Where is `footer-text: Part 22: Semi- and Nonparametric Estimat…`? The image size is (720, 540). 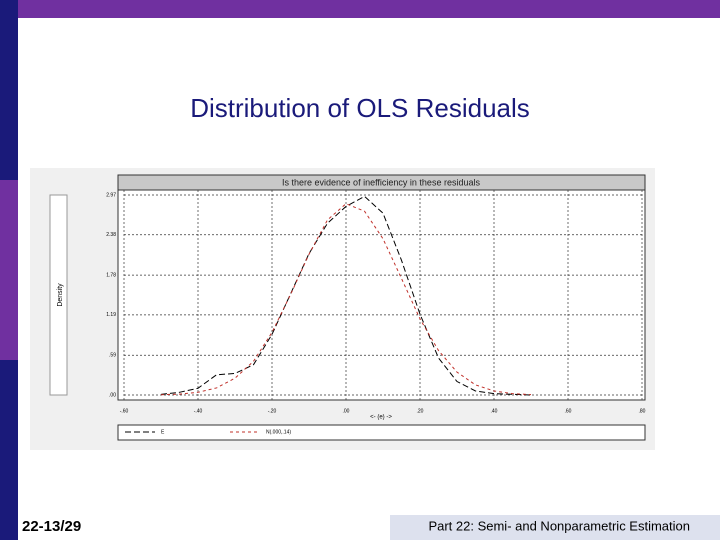
footer-text: Part 22: Semi- and Nonparametric Estimat… is located at coordinates (559, 525).